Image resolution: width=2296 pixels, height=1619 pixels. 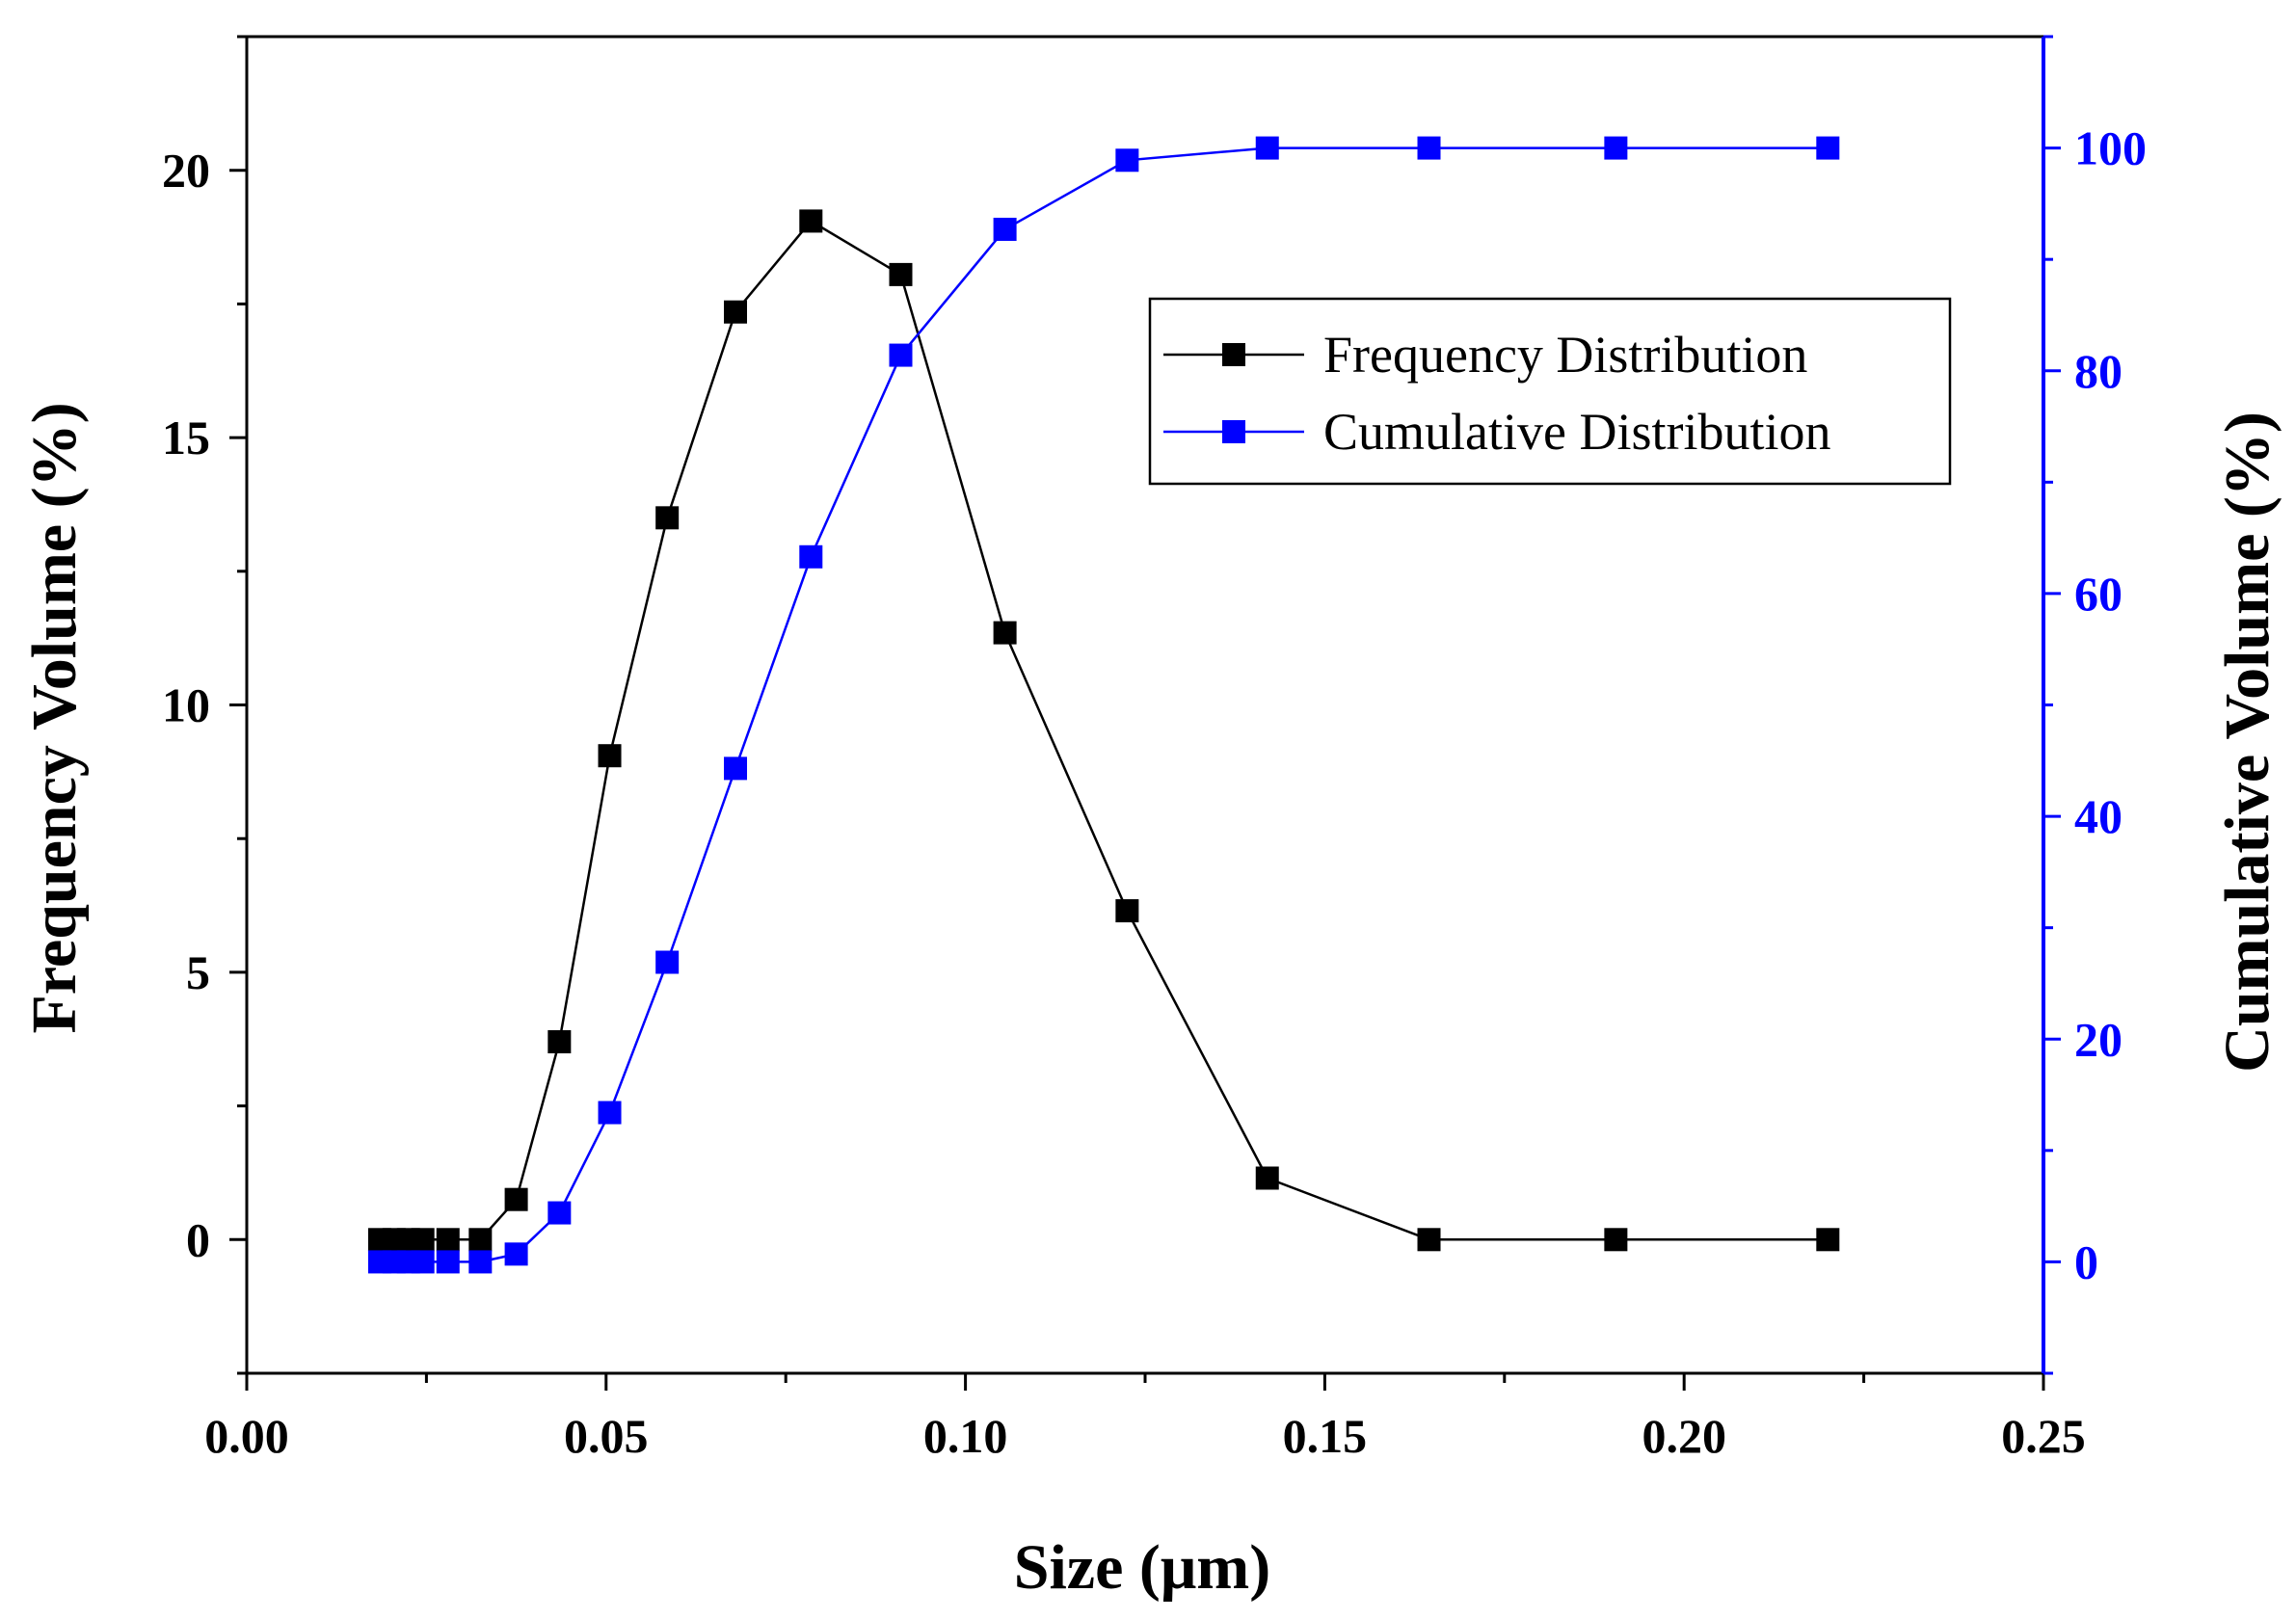 What do you see at coordinates (2247, 742) in the screenshot?
I see `y2-axis-title: Cumulative Volume (%)` at bounding box center [2247, 742].